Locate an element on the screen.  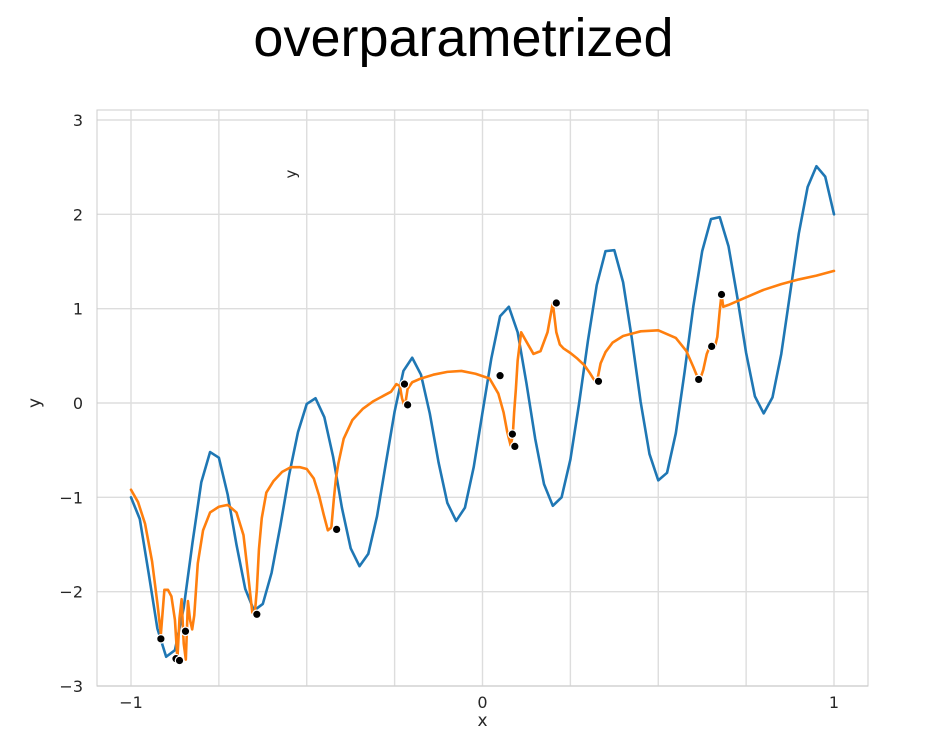
y-tick-label: −1 is located at coordinates (71, 497).